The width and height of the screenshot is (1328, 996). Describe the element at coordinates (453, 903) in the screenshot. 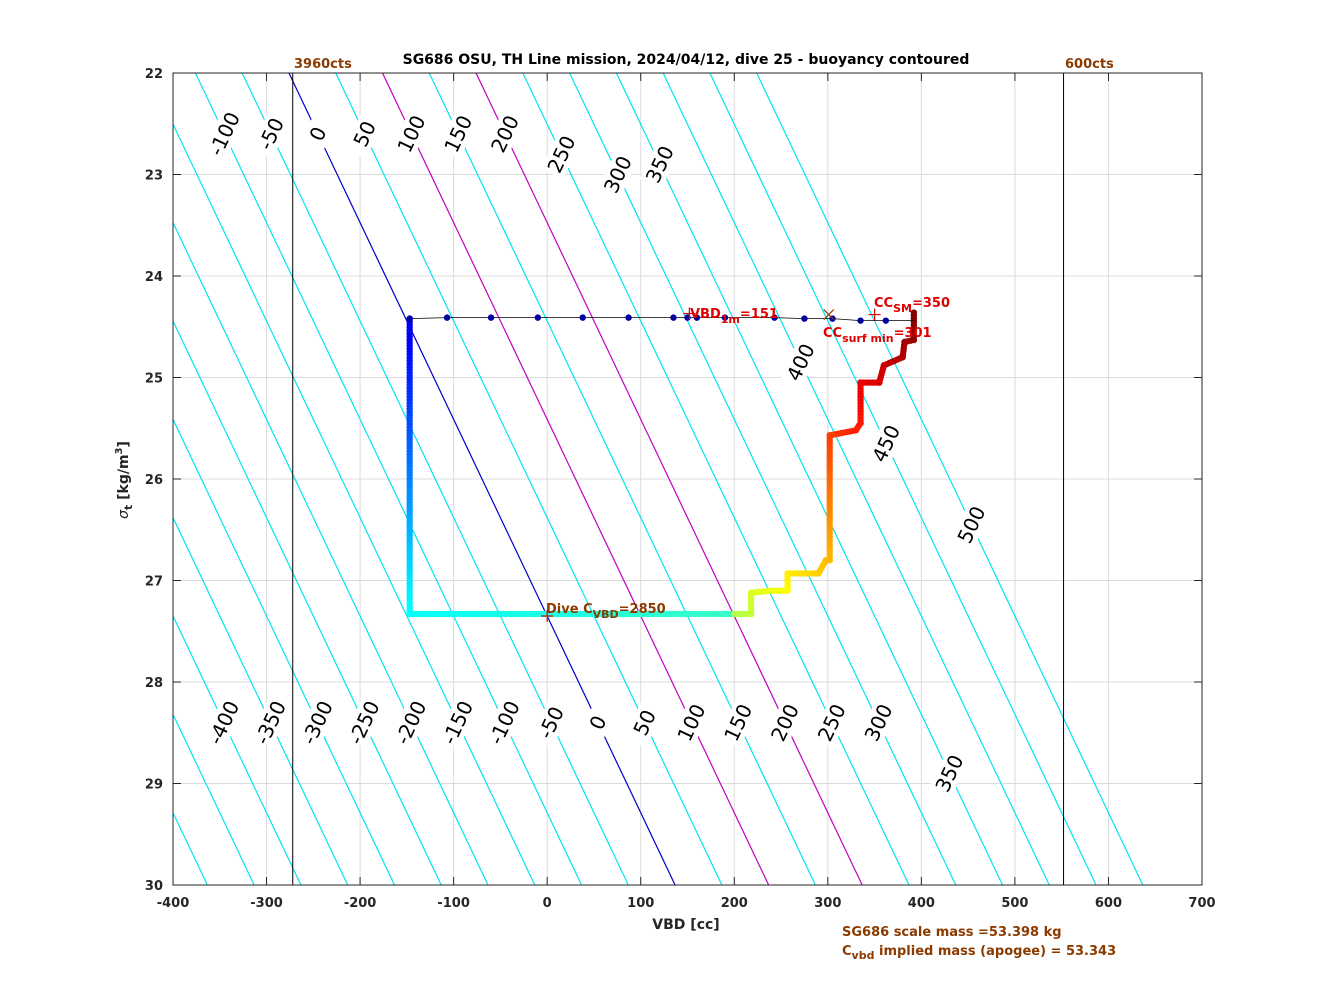

I see `x-tick-label: -100` at that location.